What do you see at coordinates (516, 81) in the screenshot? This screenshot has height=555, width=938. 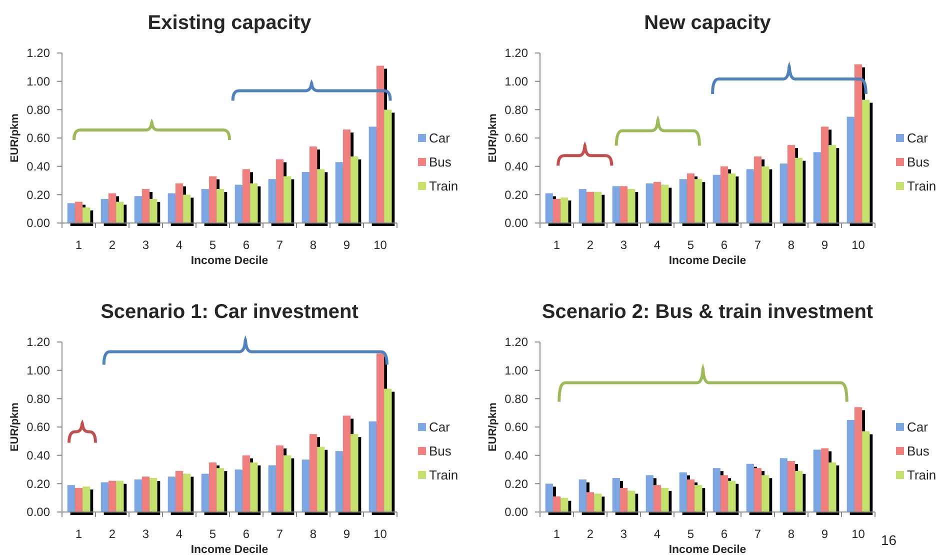 I see `y-tick-label: 1.00` at bounding box center [516, 81].